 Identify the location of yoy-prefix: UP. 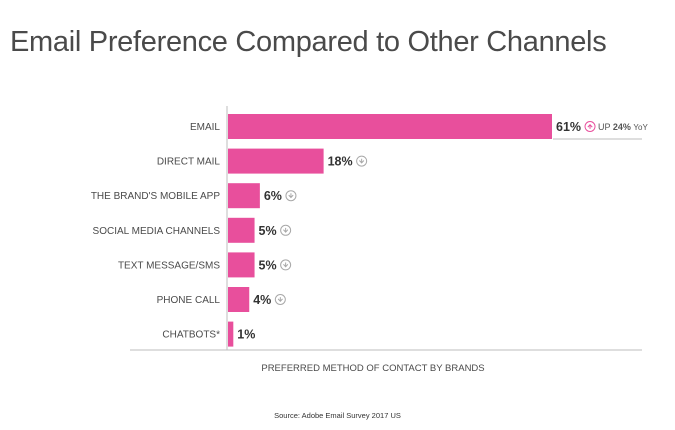
(605, 127).